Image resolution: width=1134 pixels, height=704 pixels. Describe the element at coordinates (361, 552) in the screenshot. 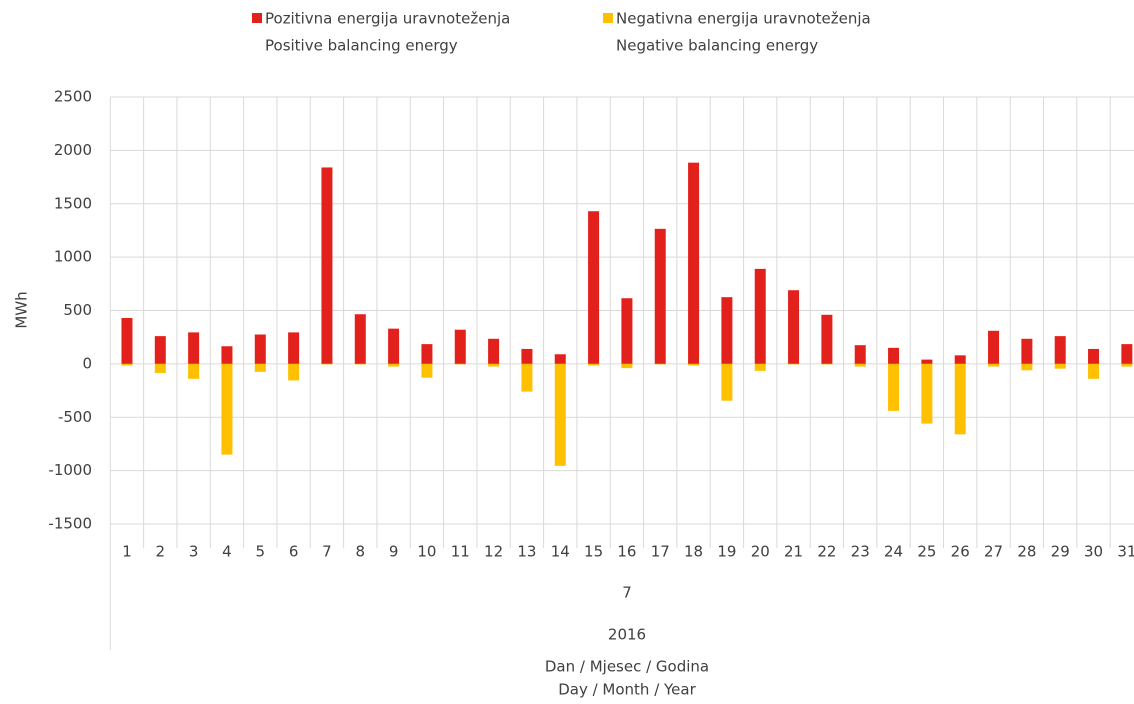

I see `x-tick-label: 8` at that location.